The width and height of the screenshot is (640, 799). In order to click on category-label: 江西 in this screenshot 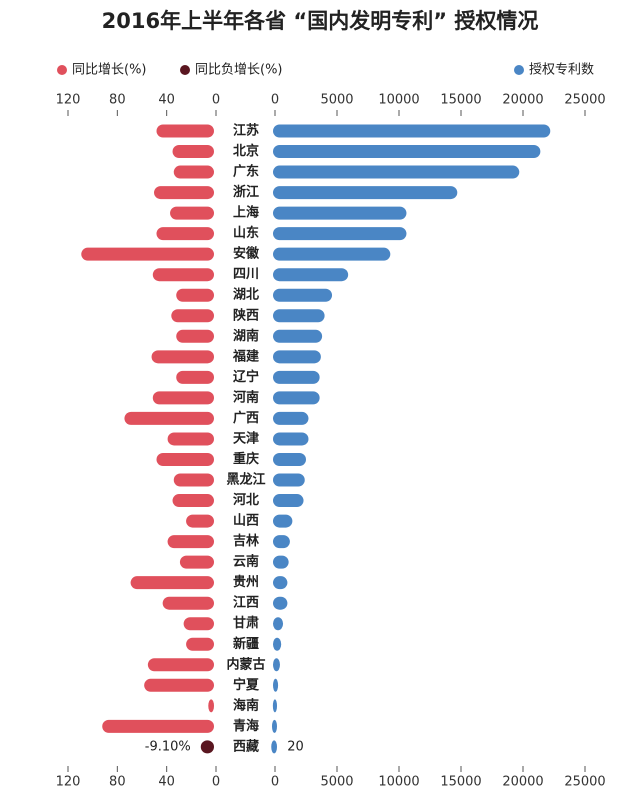, I will do `click(246, 603)`.